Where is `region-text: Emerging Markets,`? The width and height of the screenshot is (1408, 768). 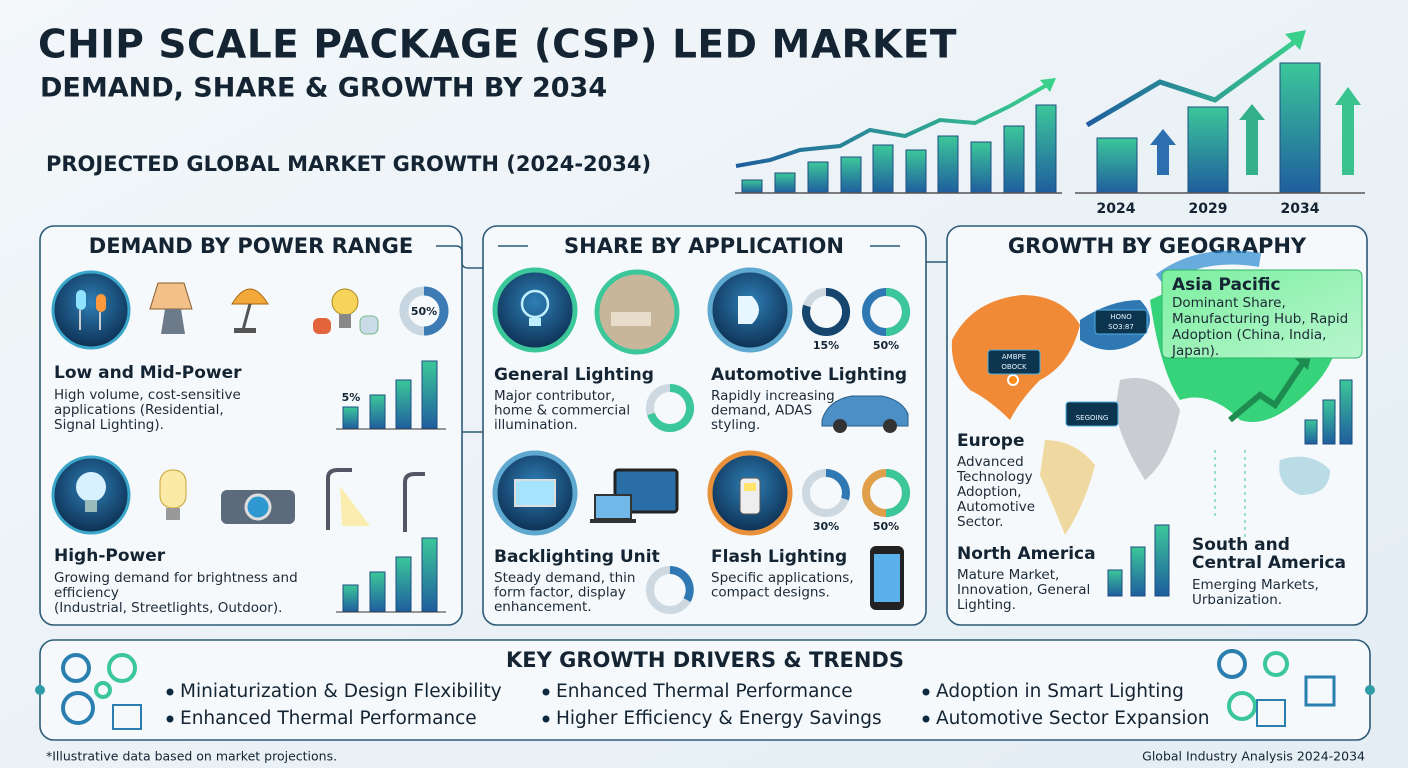
region-text: Emerging Markets, is located at coordinates (1255, 585).